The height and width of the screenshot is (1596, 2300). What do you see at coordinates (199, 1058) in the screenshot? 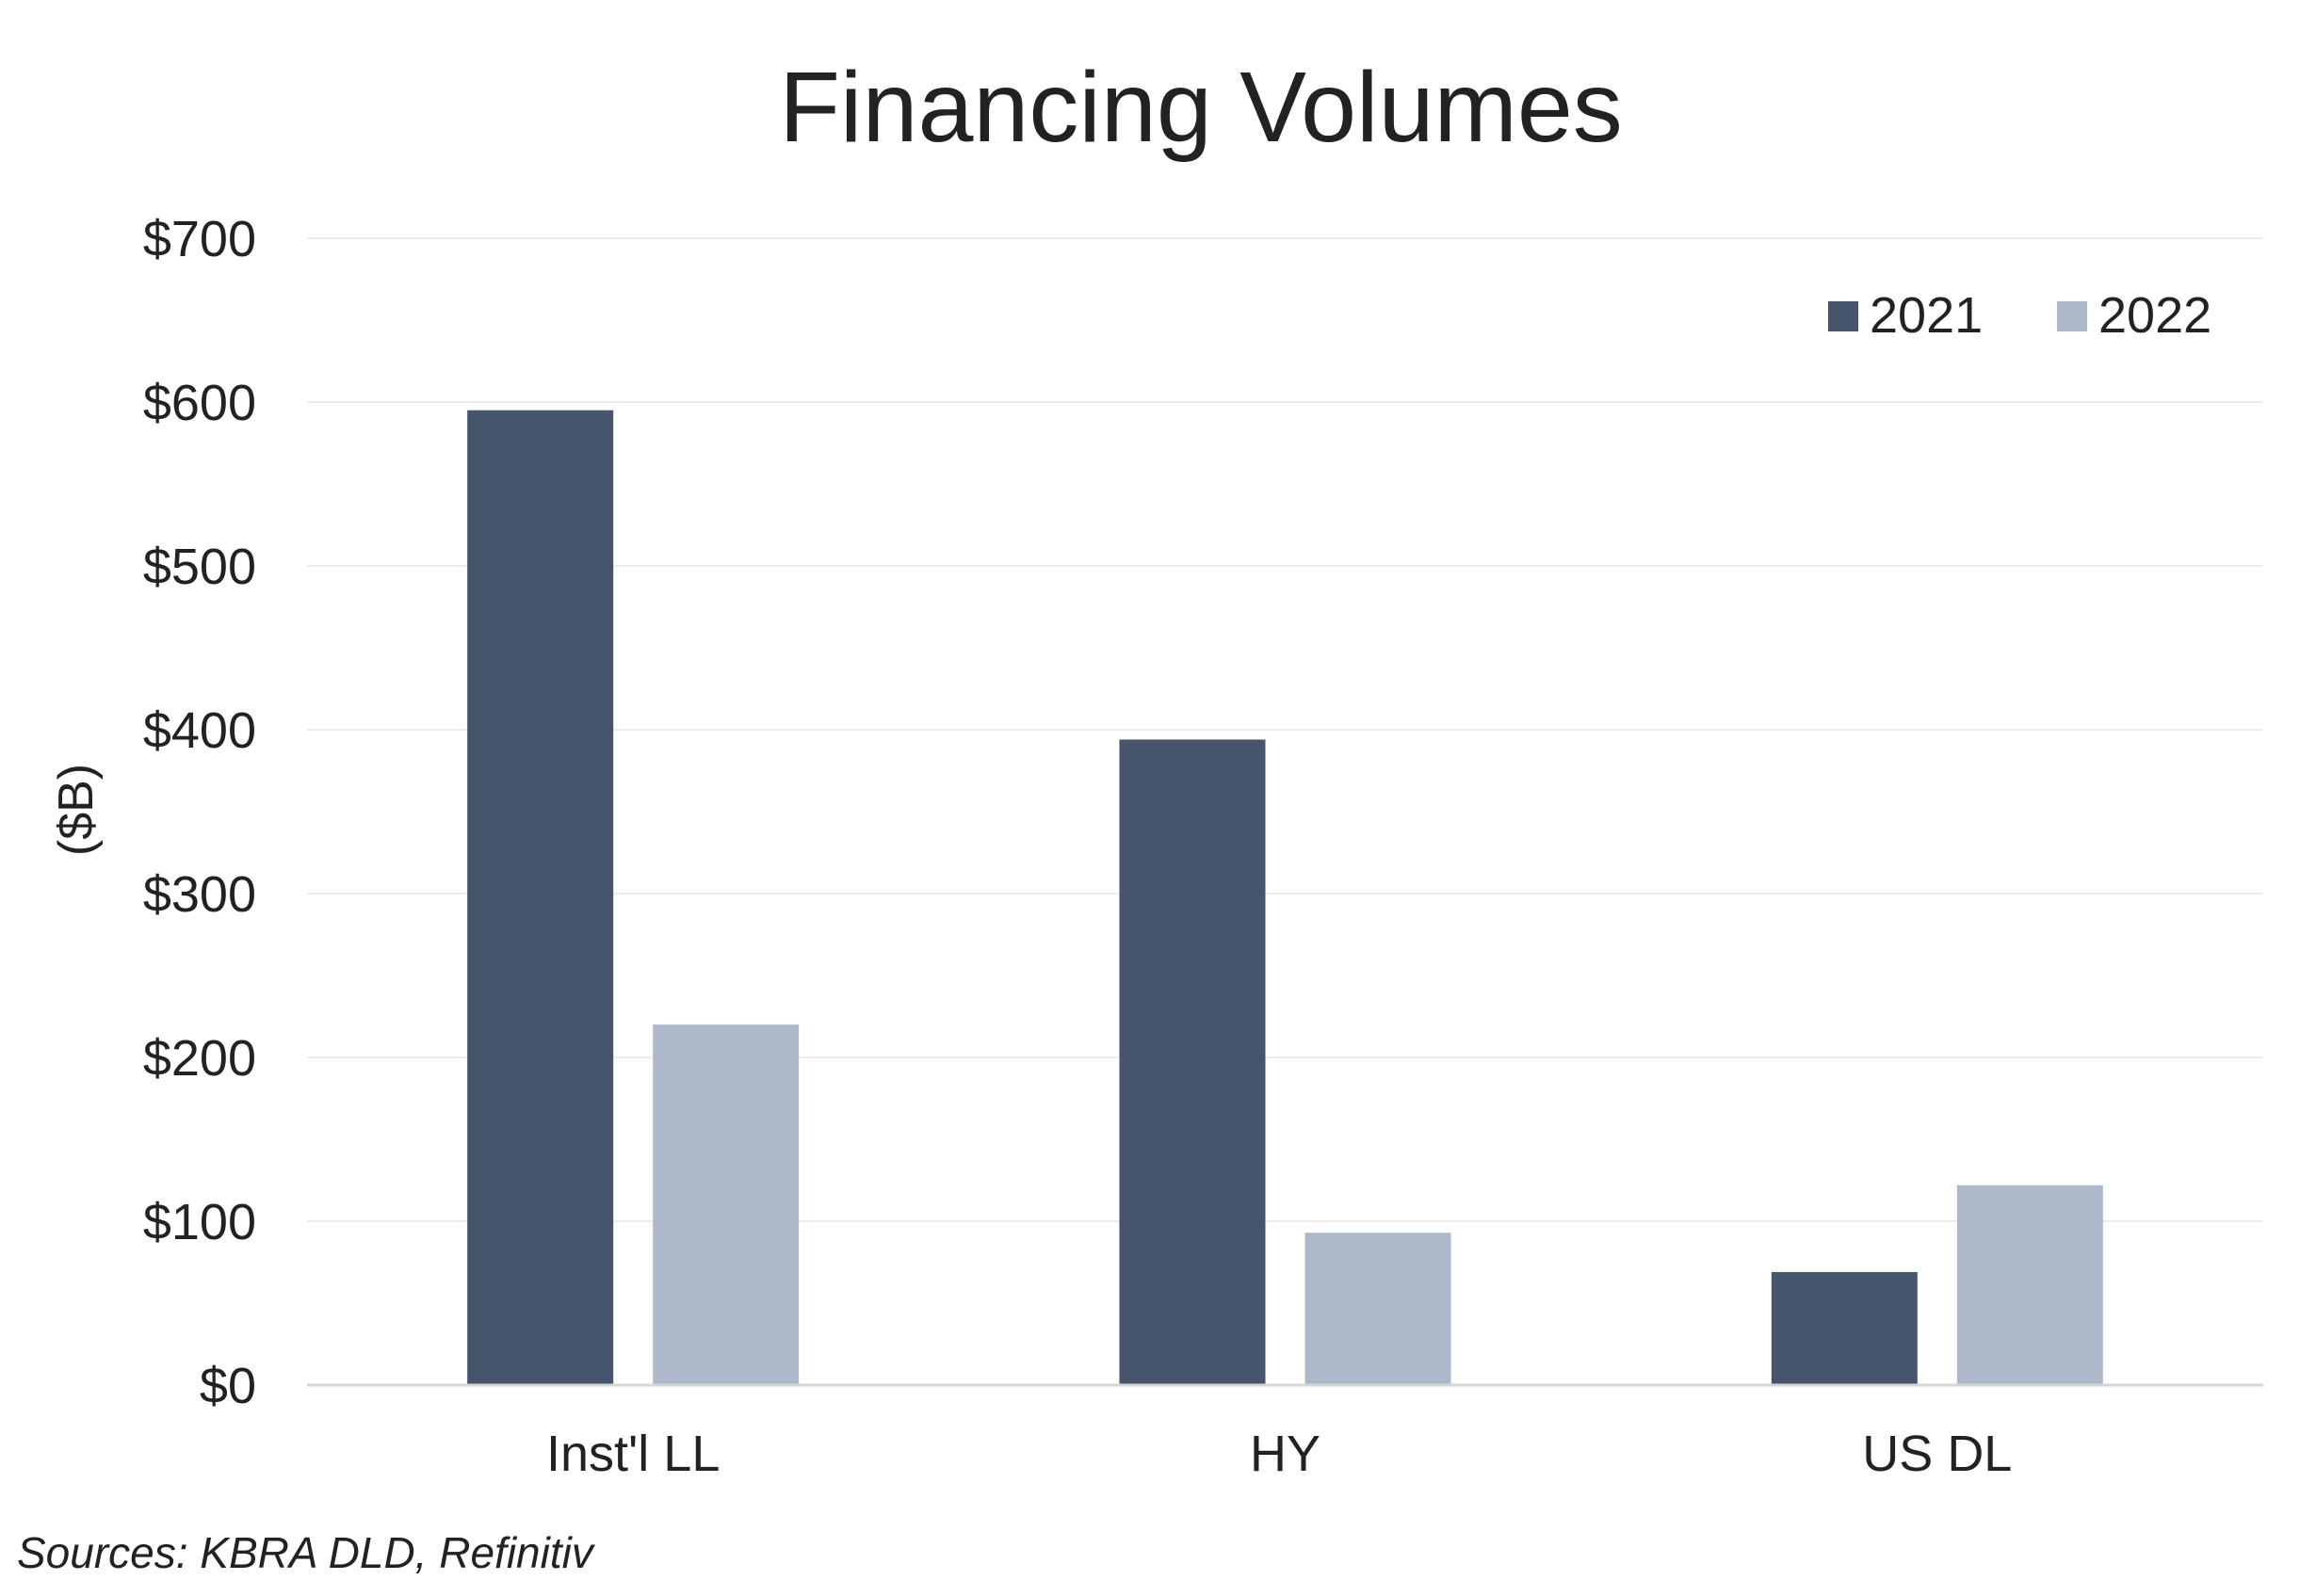
I see `y-tick-label: $200` at bounding box center [199, 1058].